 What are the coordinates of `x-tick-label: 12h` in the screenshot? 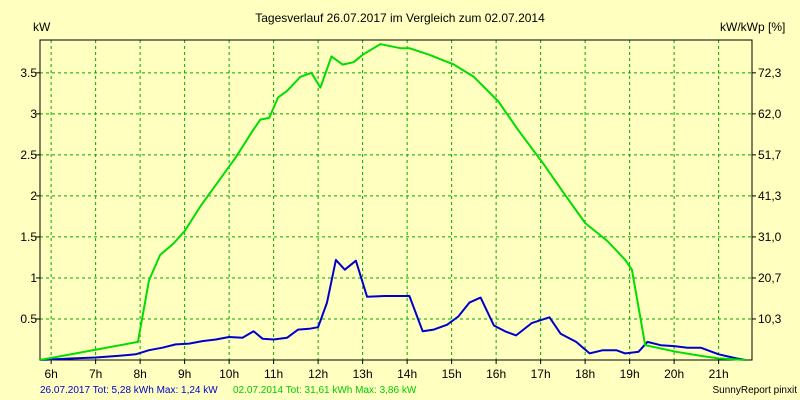 It's located at (318, 374).